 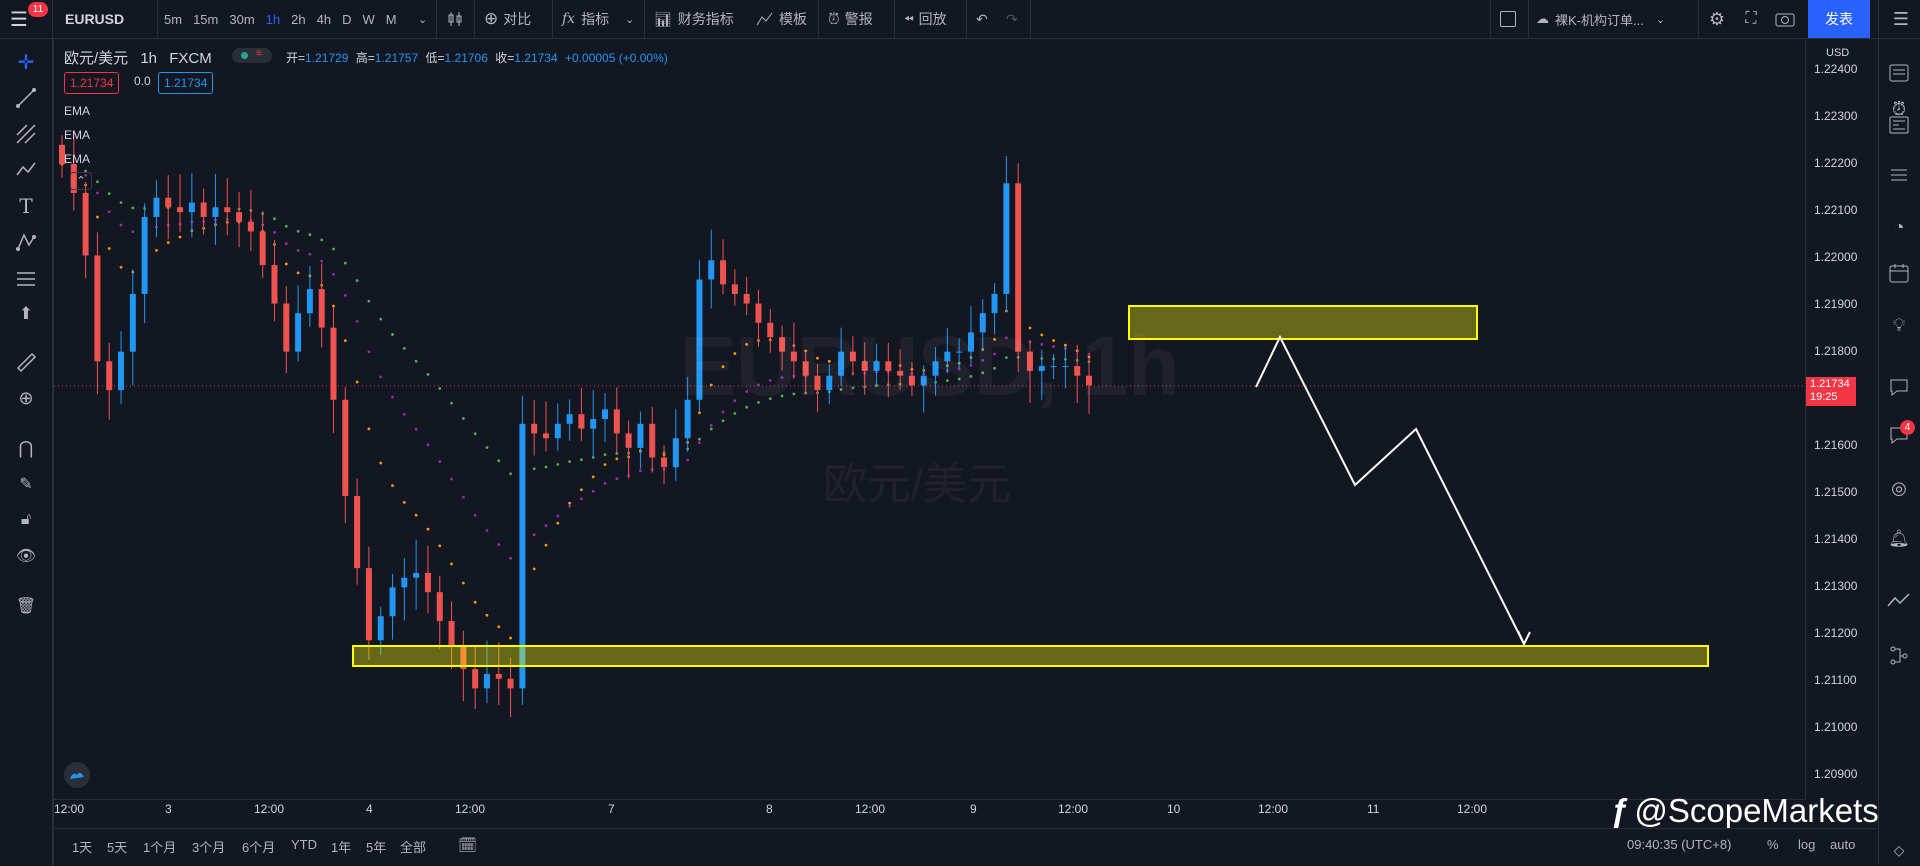 What do you see at coordinates (1839, 19) in the screenshot?
I see `publish-button: 发表` at bounding box center [1839, 19].